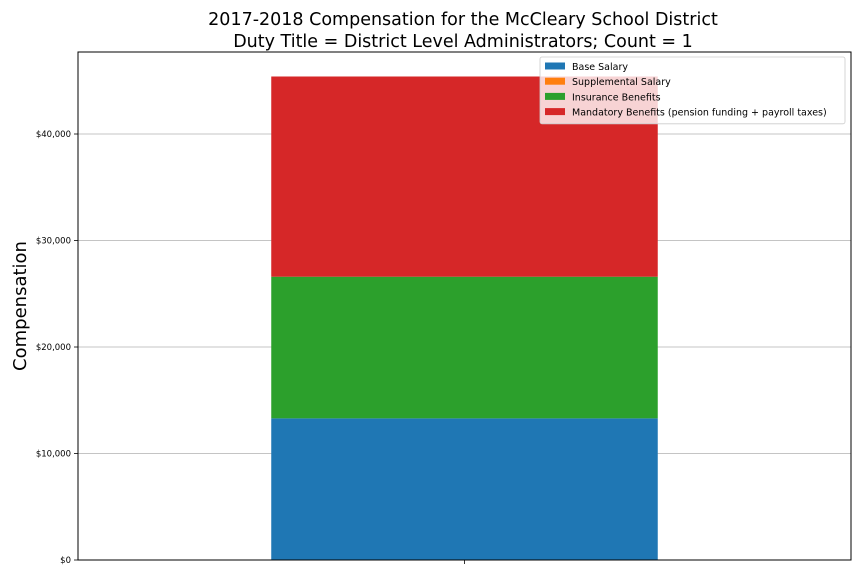 The height and width of the screenshot is (576, 864). Describe the element at coordinates (53, 348) in the screenshot. I see `y-tick-label: $20,000` at that location.